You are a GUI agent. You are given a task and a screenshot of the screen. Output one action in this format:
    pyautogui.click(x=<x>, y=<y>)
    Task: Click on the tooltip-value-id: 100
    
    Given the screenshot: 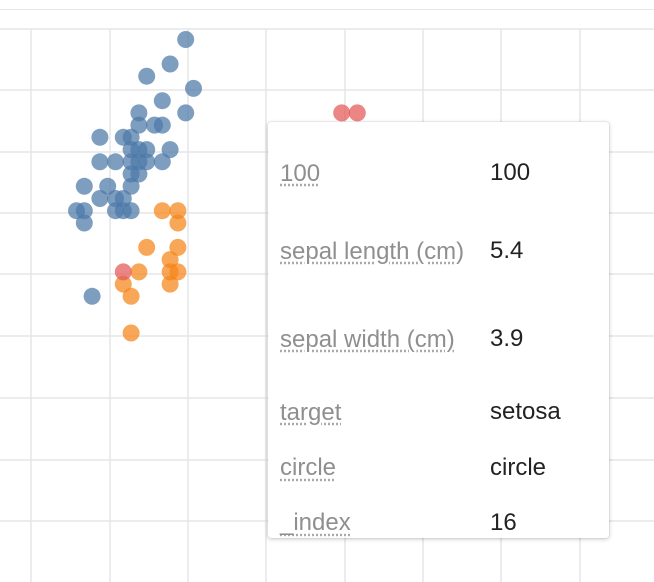 What is the action you would take?
    pyautogui.click(x=510, y=172)
    